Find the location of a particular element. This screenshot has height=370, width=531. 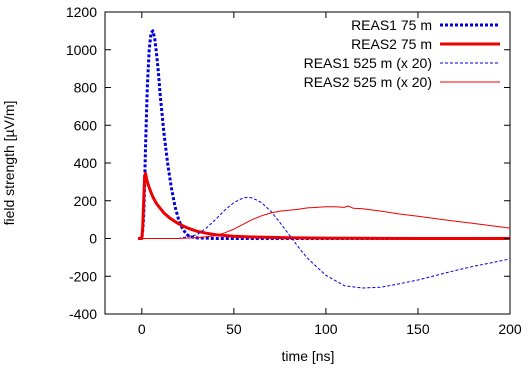

y-axis-label: field strength [µV/m] is located at coordinates (9, 163).